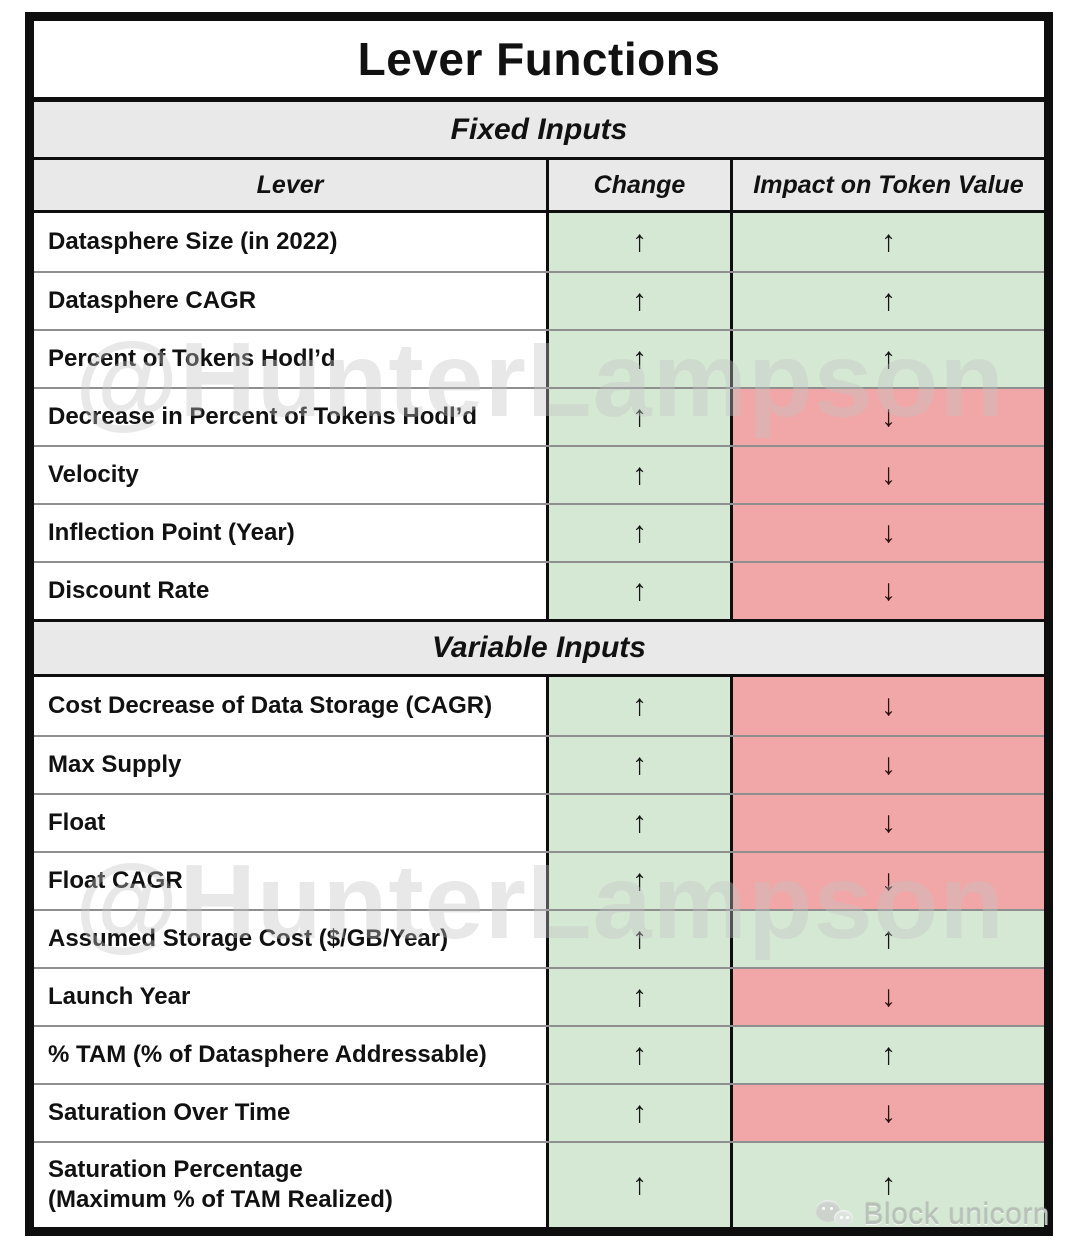 This screenshot has height=1252, width=1080. I want to click on table-row: Cost Decrease of Data Storage (CAGR) ↑ ↓, so click(539, 706).